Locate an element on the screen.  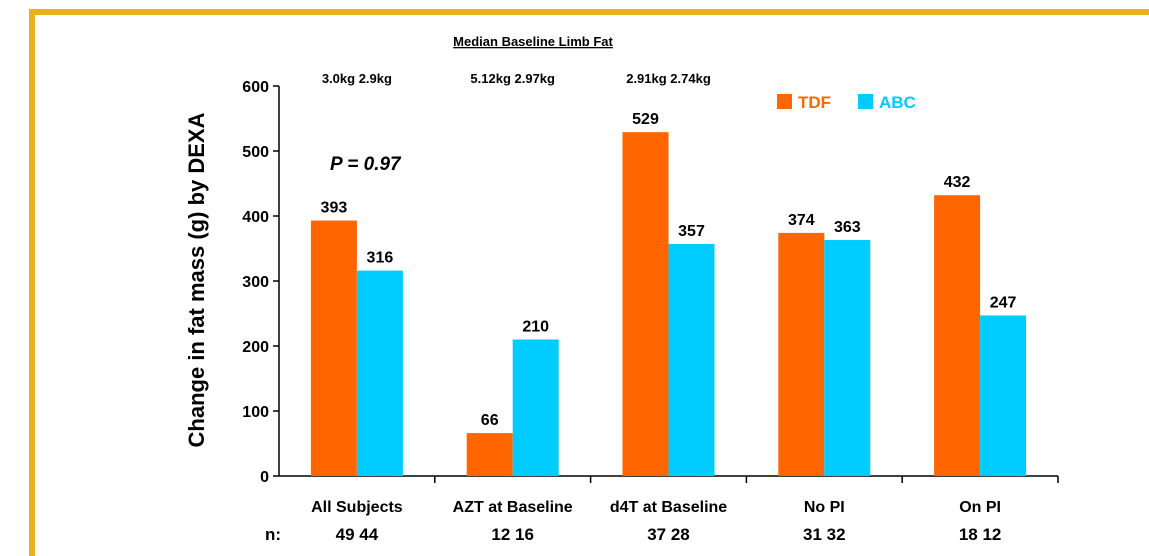
data-label: 247 is located at coordinates (1003, 302).